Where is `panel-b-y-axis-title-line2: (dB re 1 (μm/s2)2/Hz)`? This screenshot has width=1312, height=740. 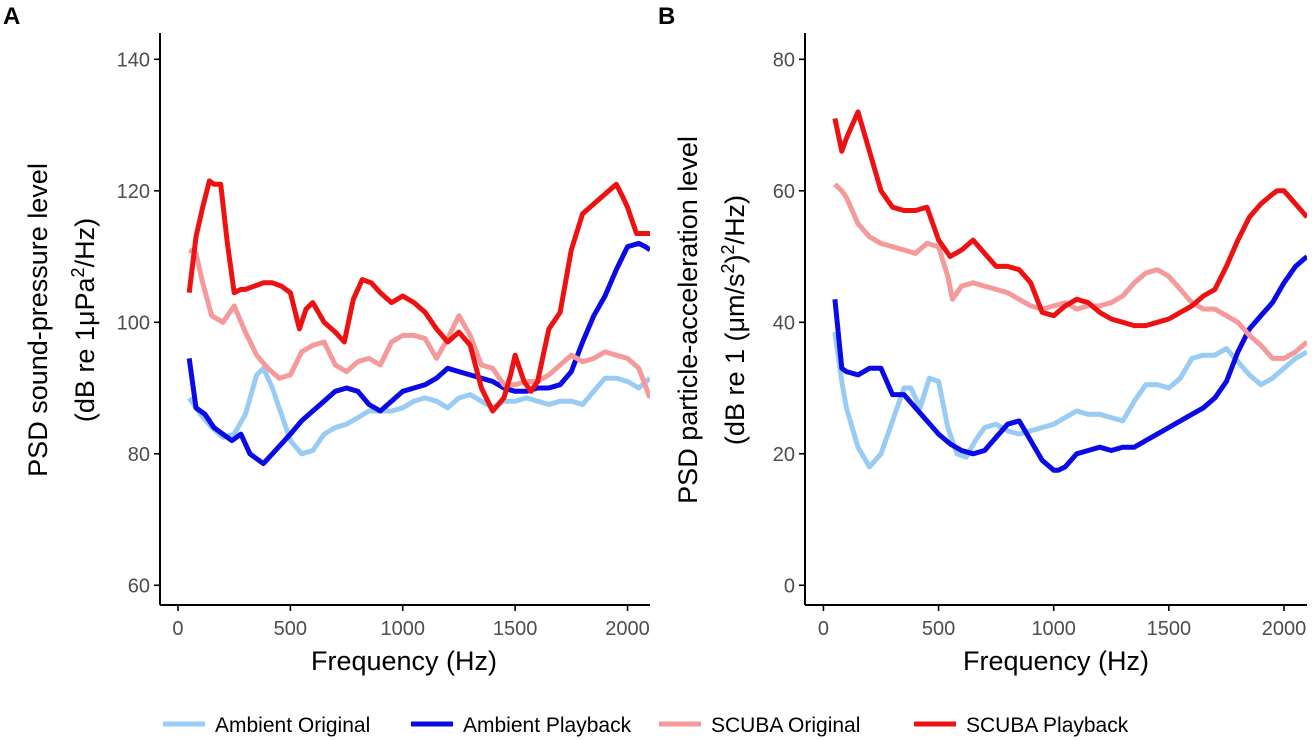
panel-b-y-axis-title-line2: (dB re 1 (μm/s2)2/Hz) is located at coordinates (734, 320).